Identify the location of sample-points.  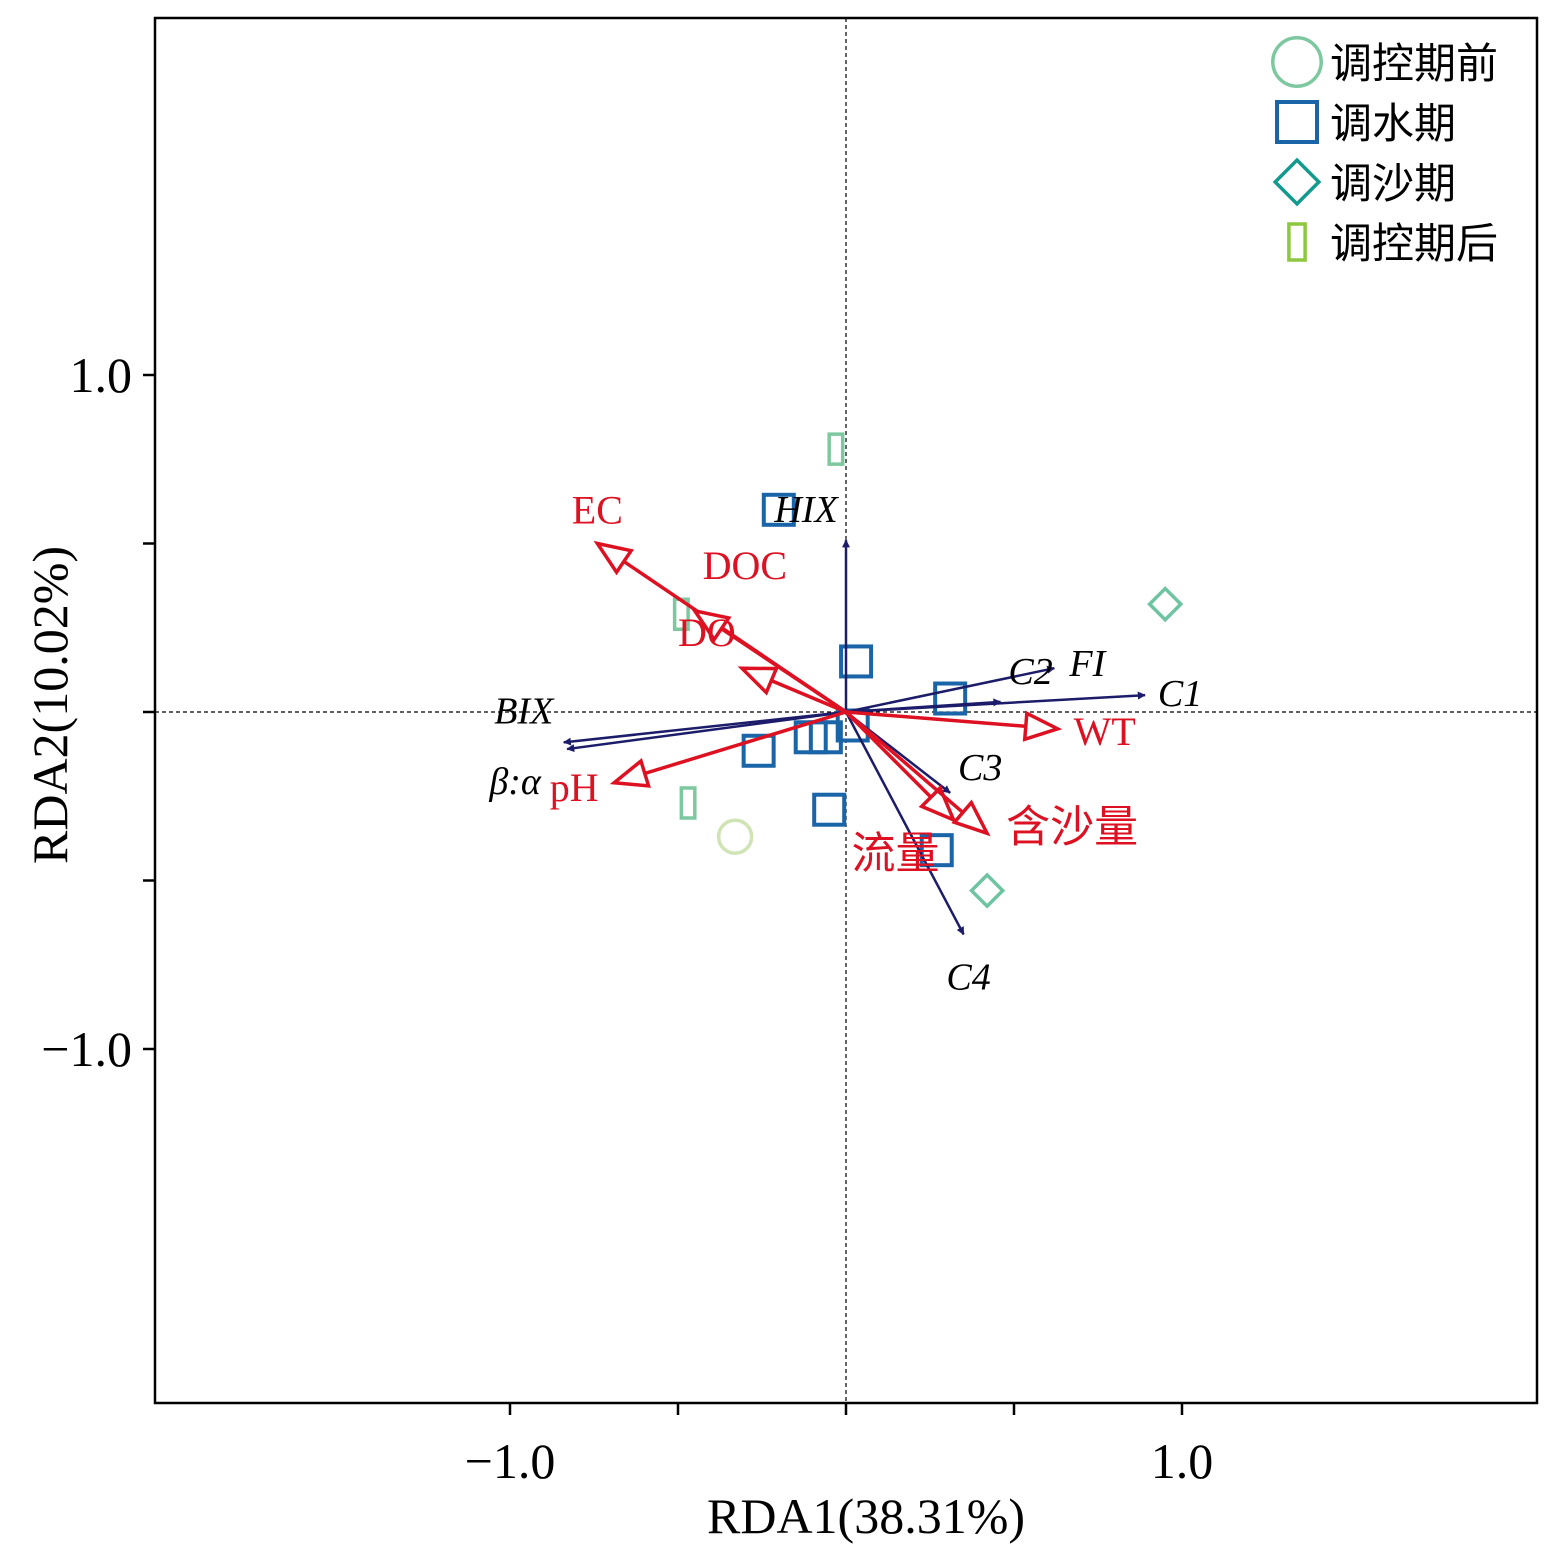
(928, 670).